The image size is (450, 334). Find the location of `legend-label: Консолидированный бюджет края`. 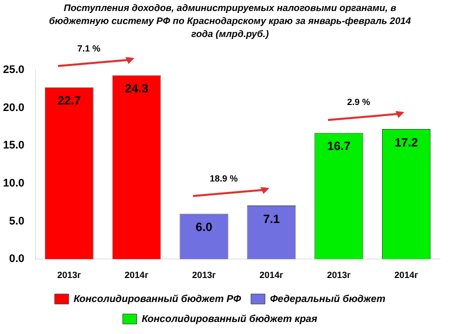

legend-label: Консолидированный бюджет края is located at coordinates (230, 319).